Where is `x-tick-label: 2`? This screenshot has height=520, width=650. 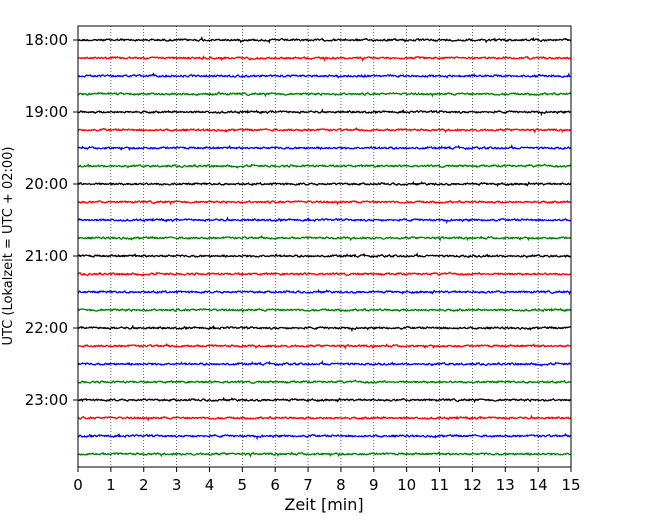 x-tick-label: 2 is located at coordinates (144, 485).